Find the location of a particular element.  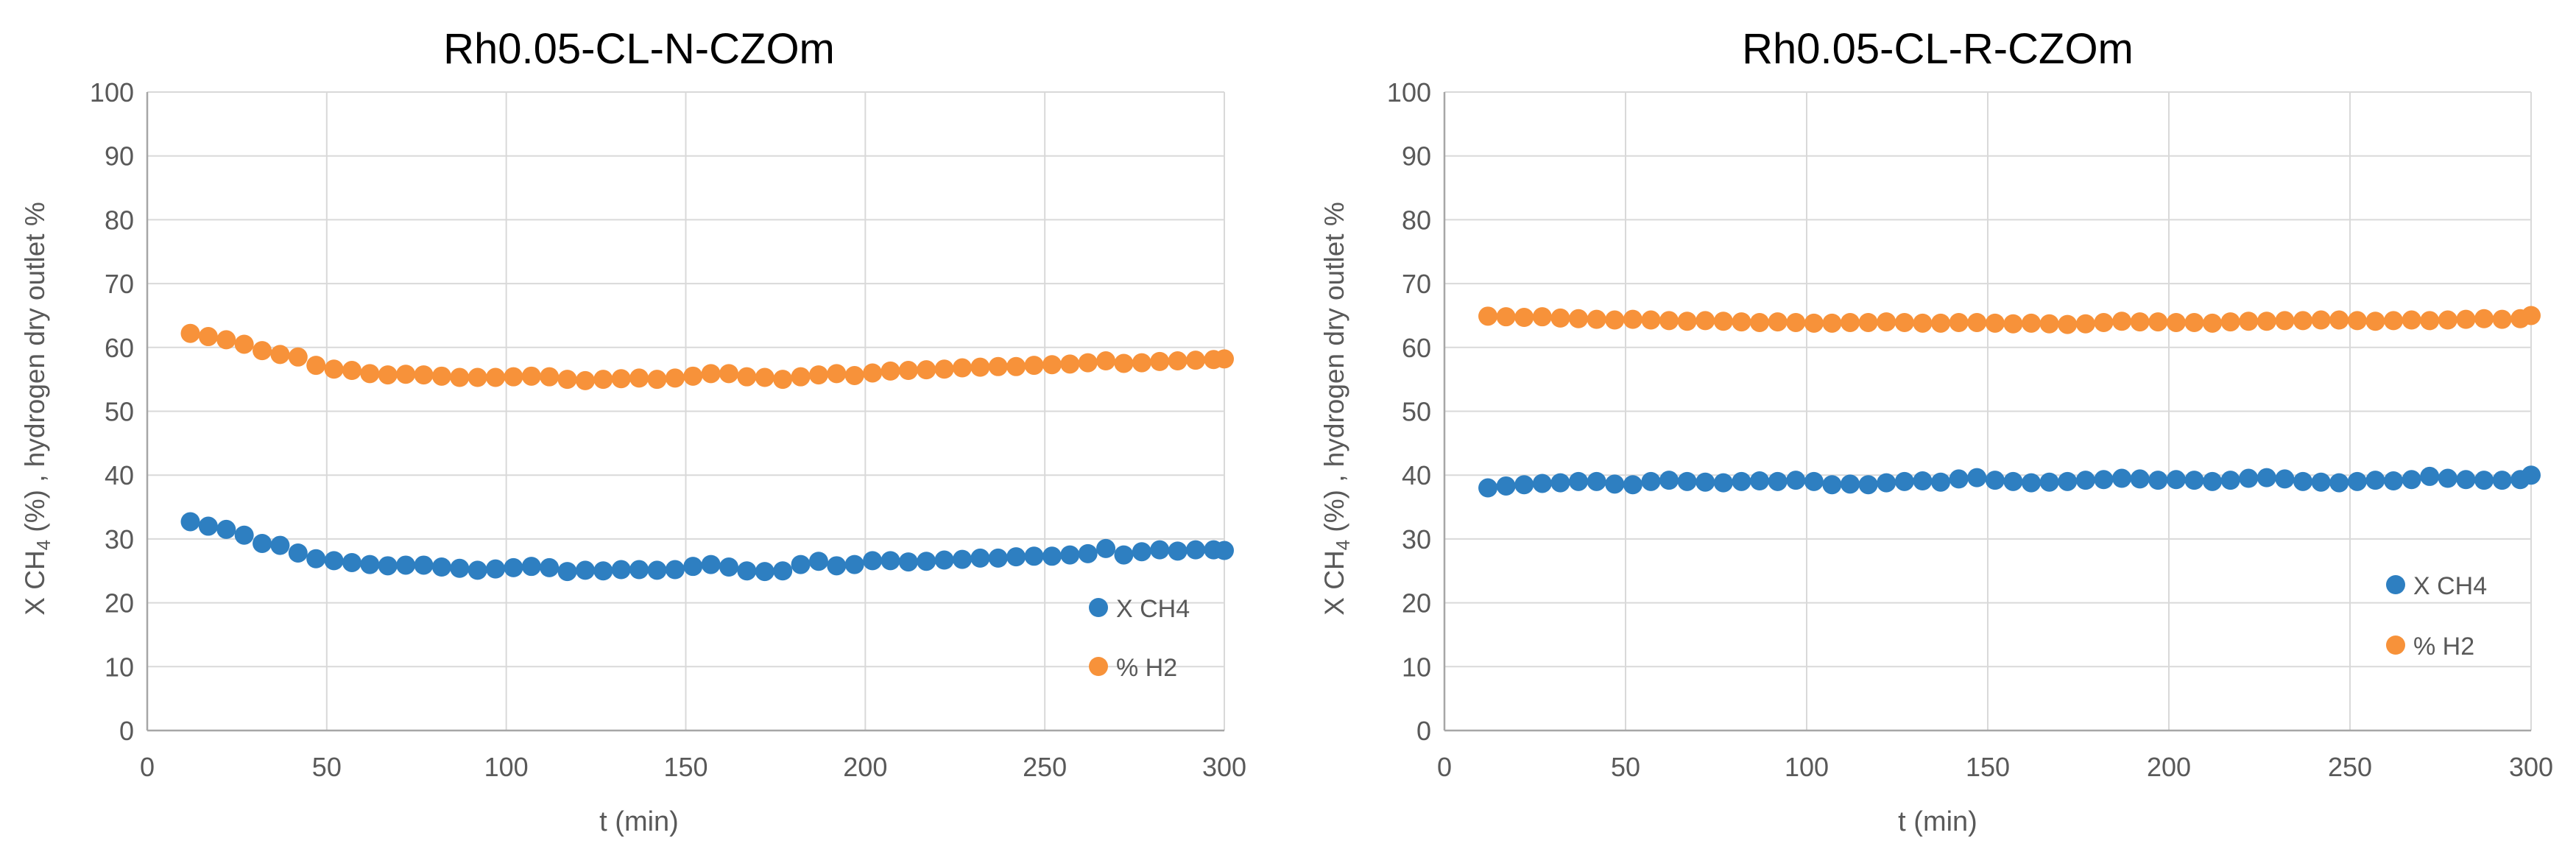

y-tick-label: 40 is located at coordinates (119, 475).